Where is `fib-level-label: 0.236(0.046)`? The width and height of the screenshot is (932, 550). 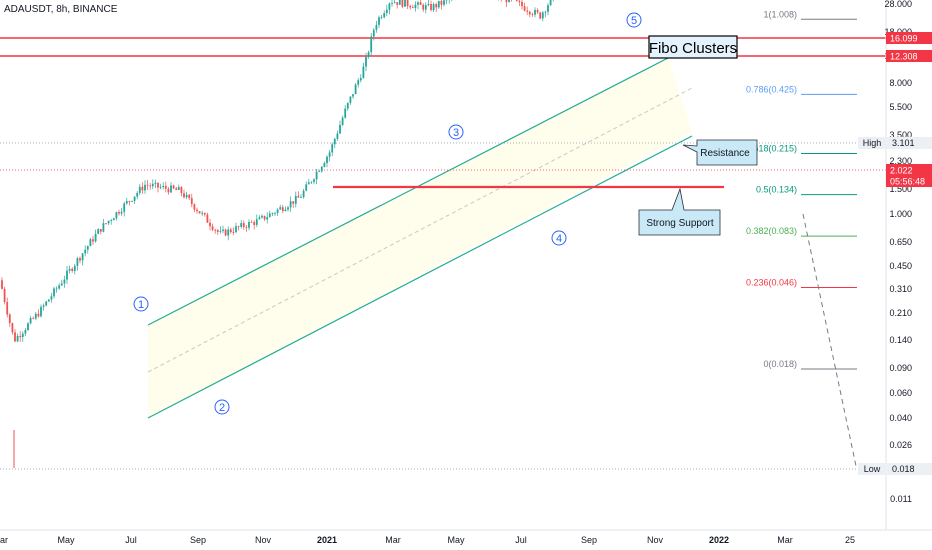 fib-level-label: 0.236(0.046) is located at coordinates (771, 282).